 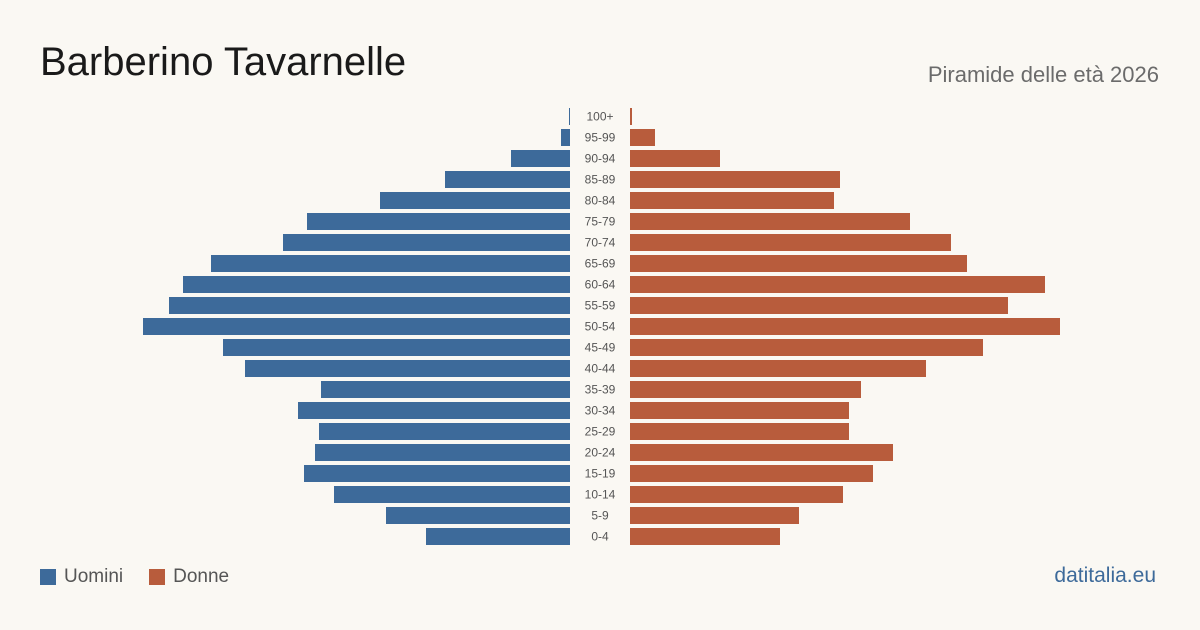 I want to click on legend-item-men: Uomini, so click(x=81, y=577).